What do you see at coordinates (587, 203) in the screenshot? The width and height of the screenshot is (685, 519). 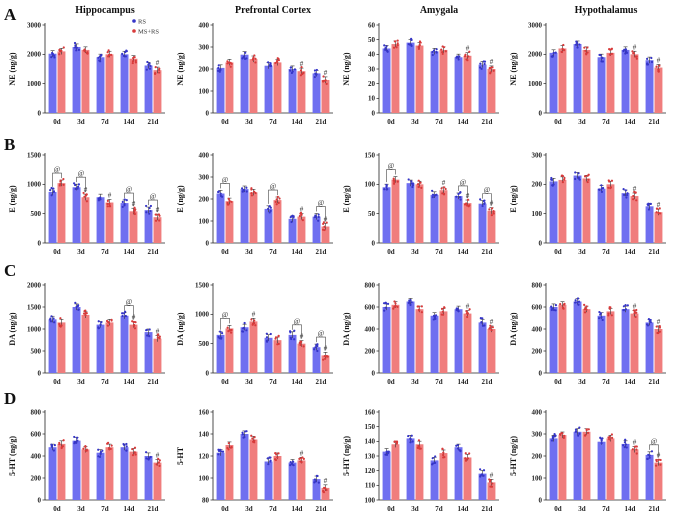 I see `chart-panel: E (ng/g) 0 100 200 300 0d 3d 7d 14d 21d # #` at bounding box center [587, 203].